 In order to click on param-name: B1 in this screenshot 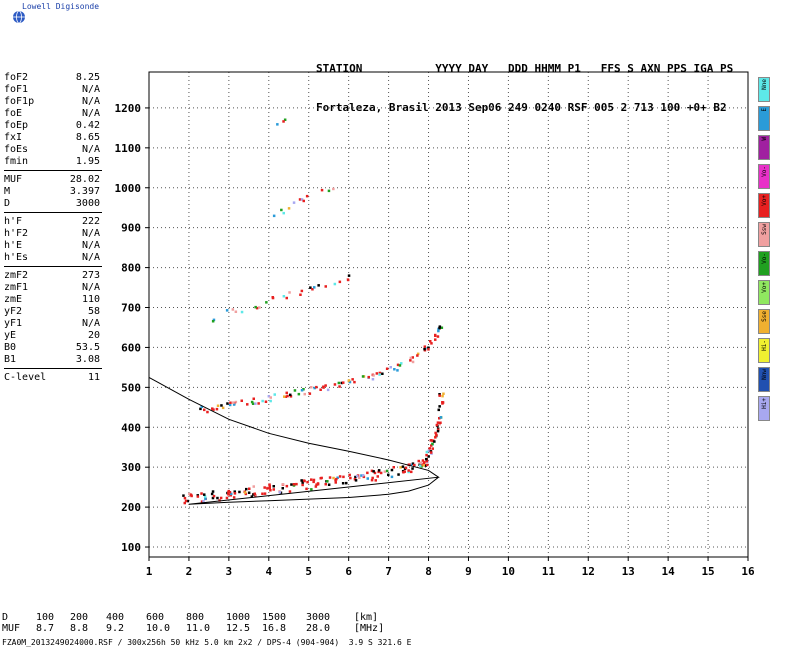, I will do `click(10, 359)`.